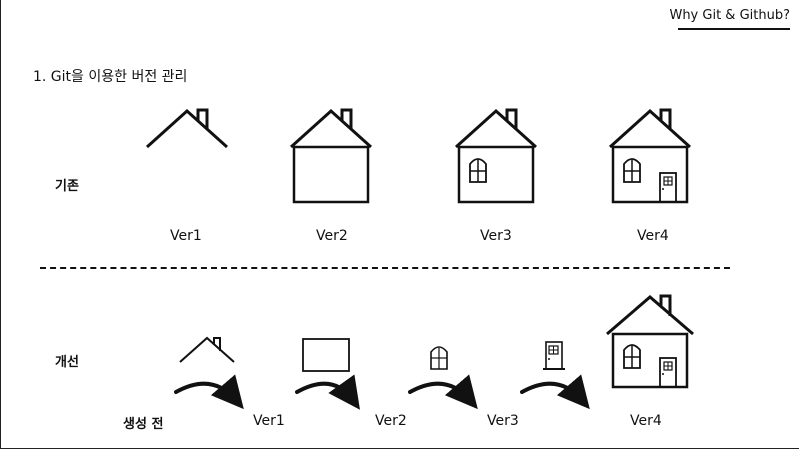 The image size is (800, 450). What do you see at coordinates (650, 341) in the screenshot?
I see `final-house-icon` at bounding box center [650, 341].